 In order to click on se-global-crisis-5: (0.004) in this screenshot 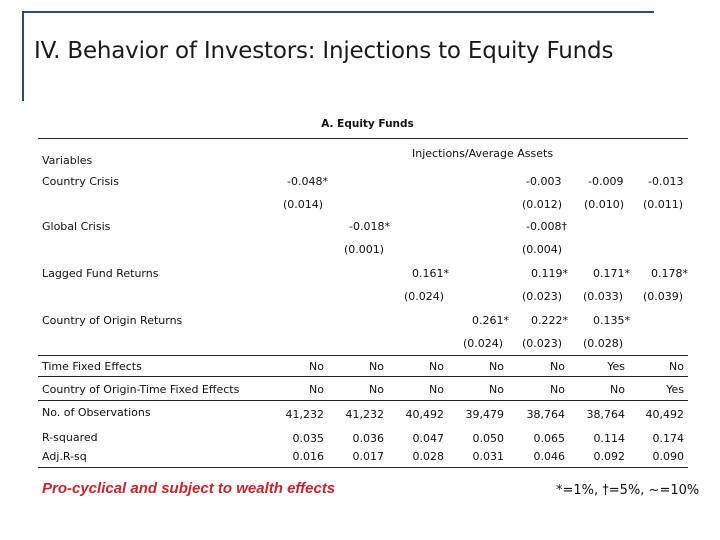, I will do `click(542, 249)`.